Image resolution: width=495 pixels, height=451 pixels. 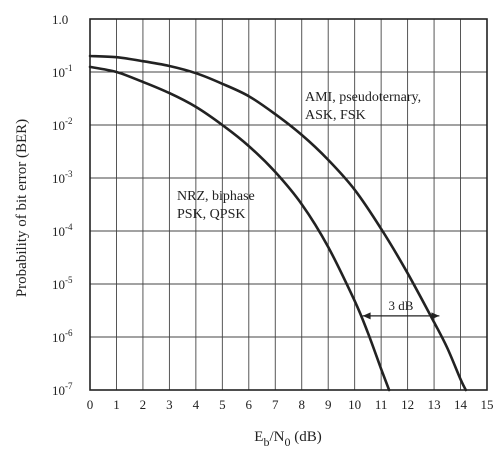 I want to click on x-tick-label: 6, so click(x=249, y=404).